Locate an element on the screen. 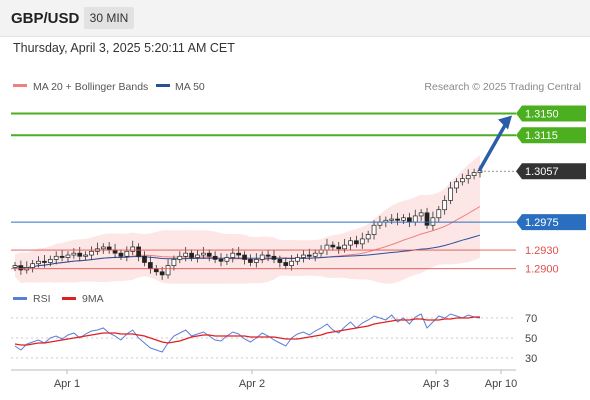 This screenshot has height=400, width=590. x-tick-label: Apr 2 is located at coordinates (252, 384).